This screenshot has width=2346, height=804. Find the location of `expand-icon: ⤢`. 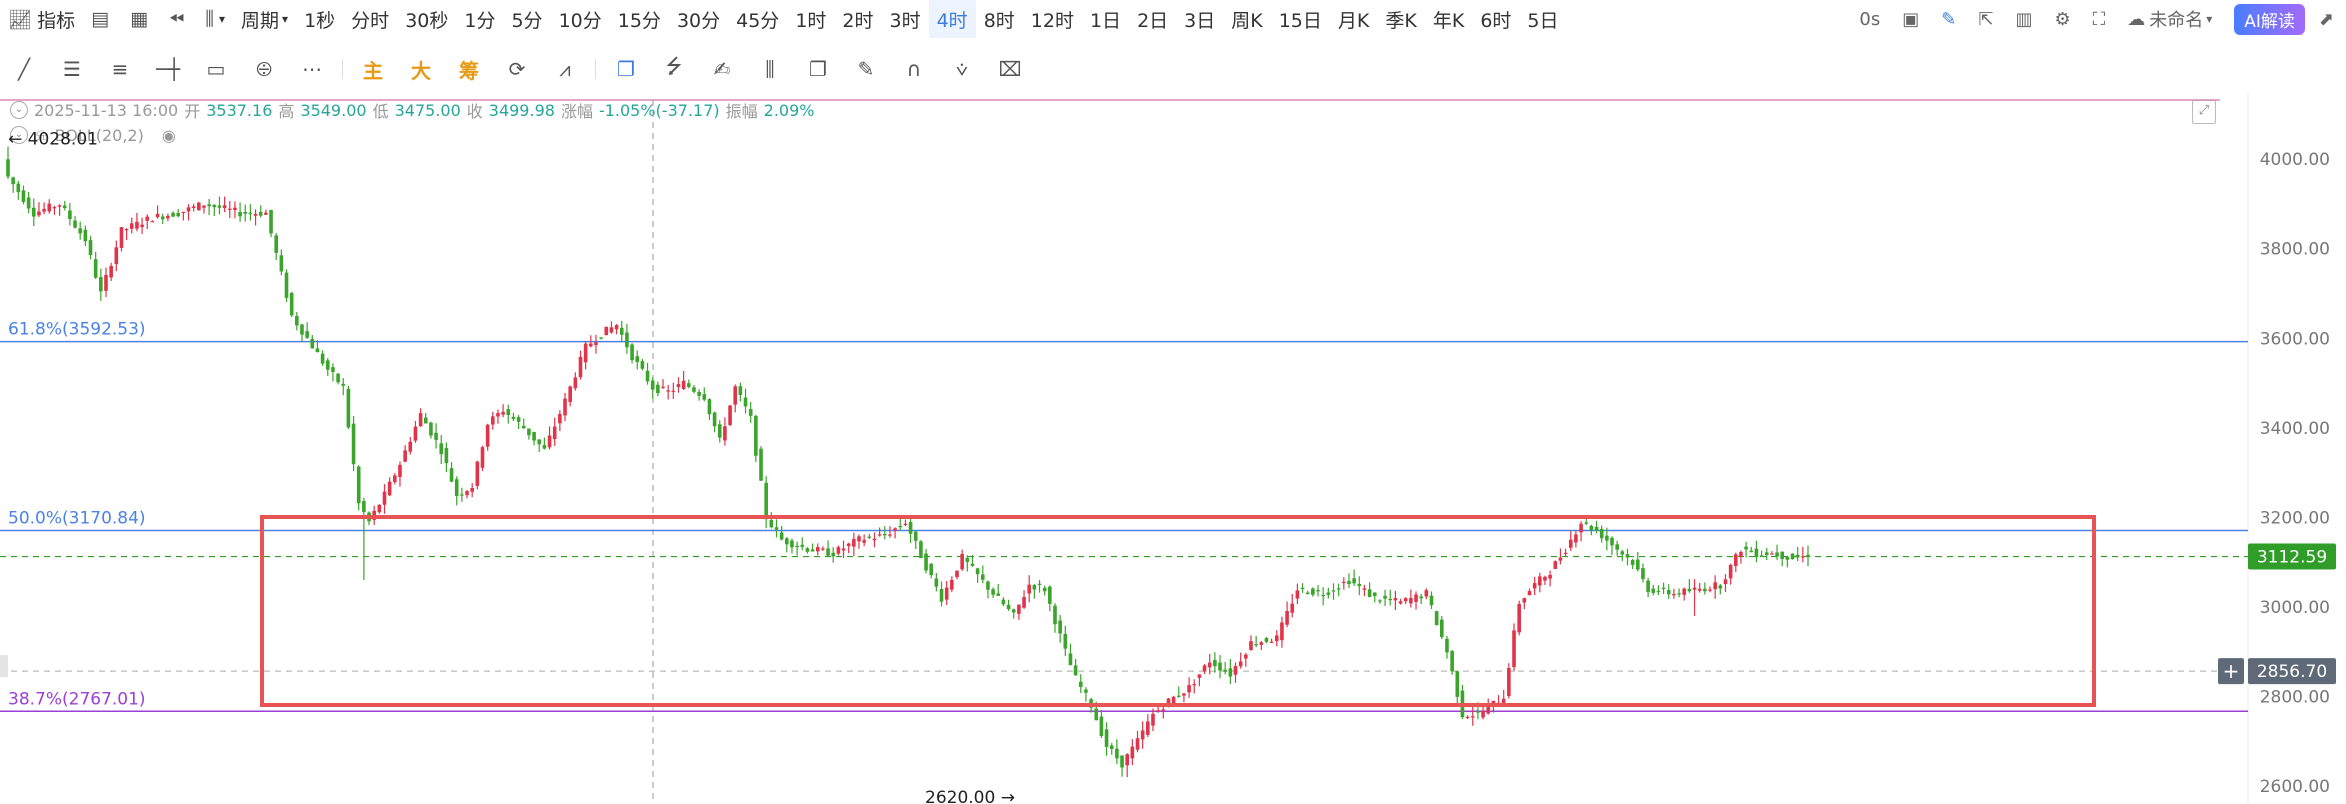

expand-icon: ⤢ is located at coordinates (2204, 112).